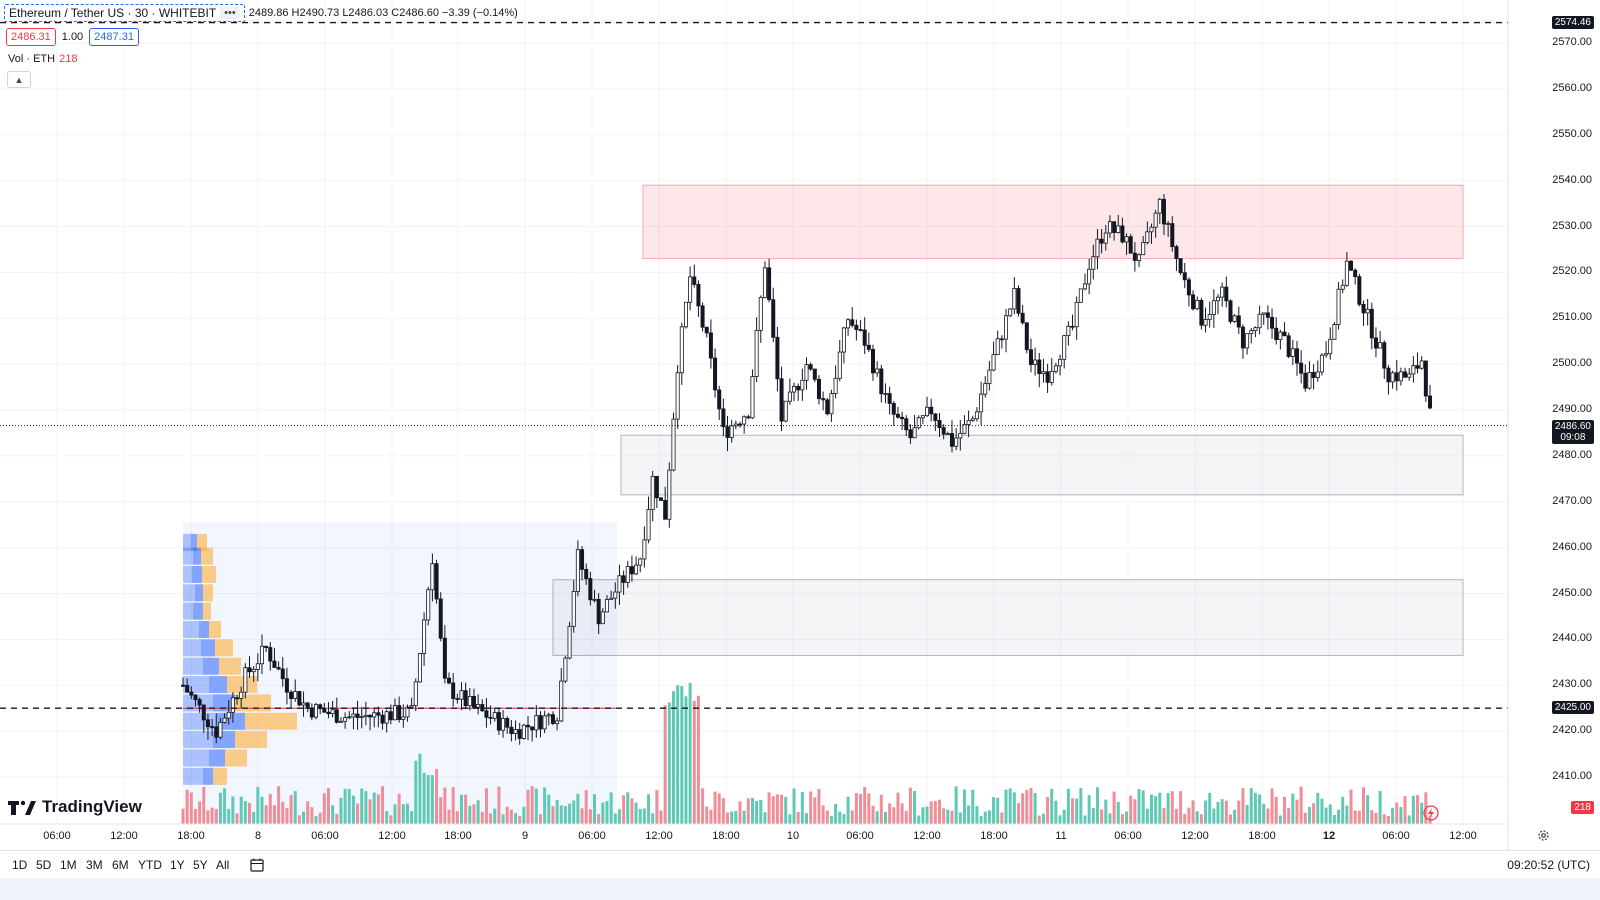 The image size is (1600, 900). What do you see at coordinates (1572, 776) in the screenshot?
I see `price-scale-label: 2410.00` at bounding box center [1572, 776].